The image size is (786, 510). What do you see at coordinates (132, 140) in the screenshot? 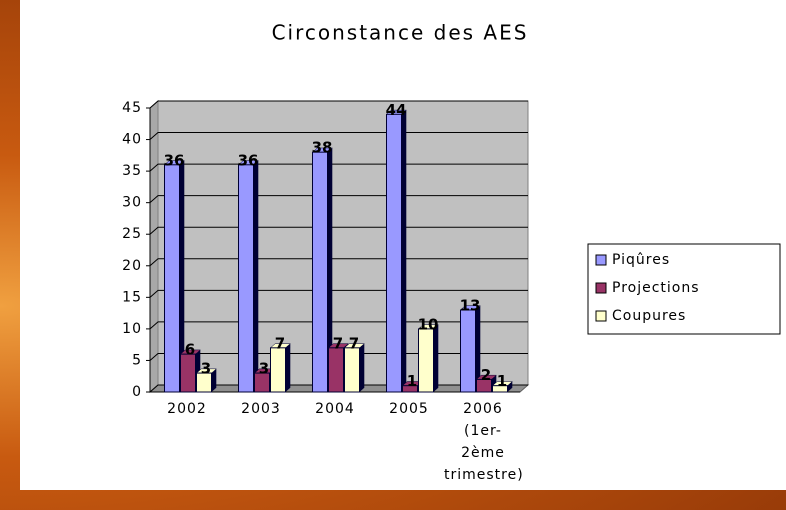
I see `y-tick-label: 40` at bounding box center [132, 140].